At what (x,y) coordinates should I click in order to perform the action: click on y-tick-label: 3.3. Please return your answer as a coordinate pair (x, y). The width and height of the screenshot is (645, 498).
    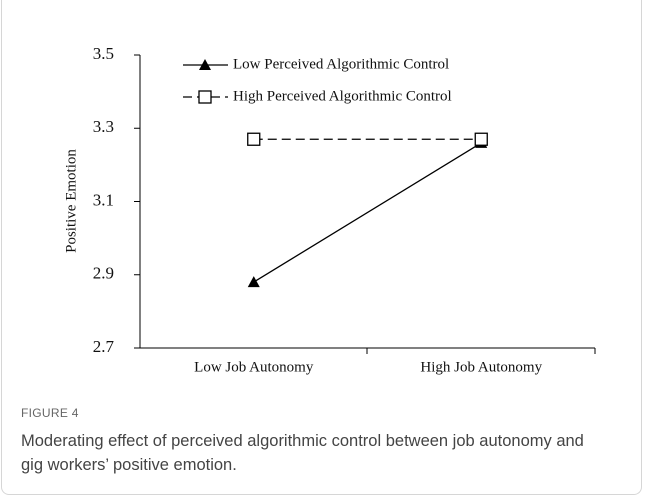
    Looking at the image, I should click on (103, 126).